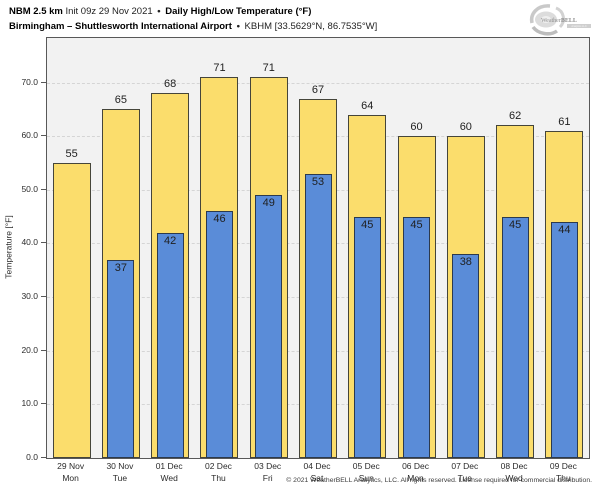 Image resolution: width=600 pixels, height=493 pixels. Describe the element at coordinates (564, 121) in the screenshot. I see `high-value-label: 61` at that location.